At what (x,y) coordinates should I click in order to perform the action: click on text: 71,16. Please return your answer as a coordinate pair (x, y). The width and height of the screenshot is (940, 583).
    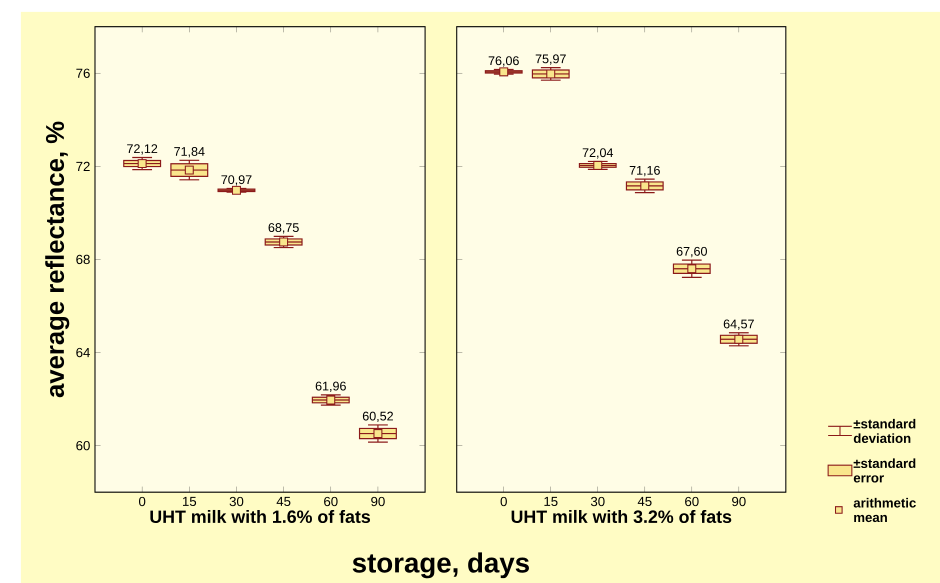
    Looking at the image, I should click on (645, 171).